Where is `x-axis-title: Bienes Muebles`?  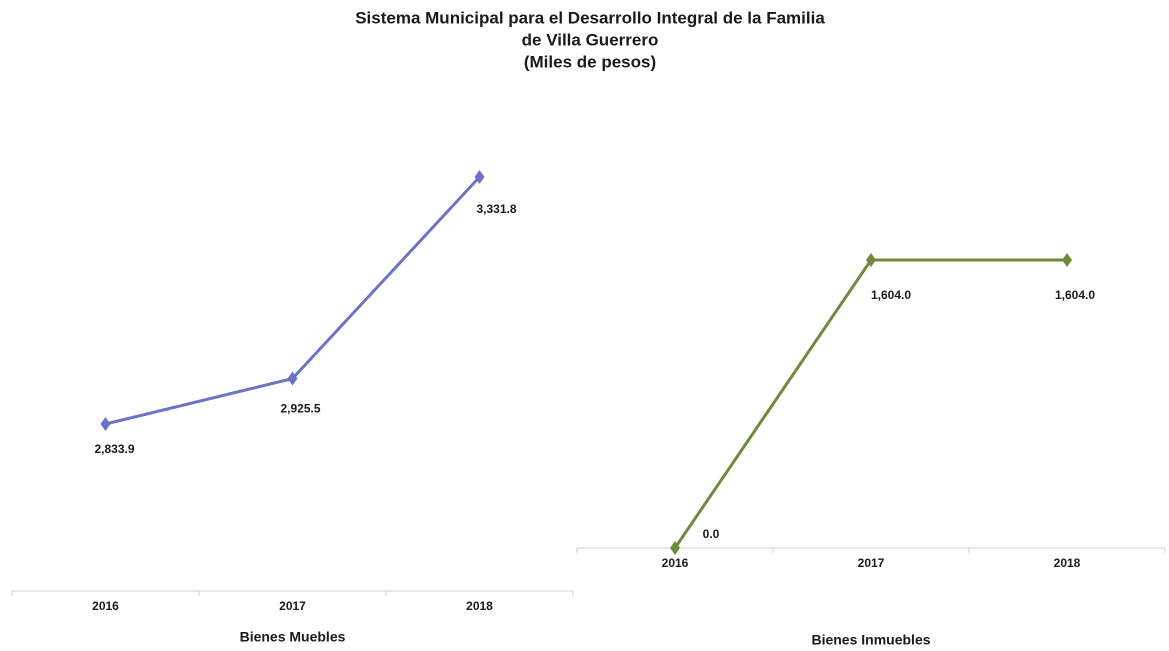 x-axis-title: Bienes Muebles is located at coordinates (293, 637).